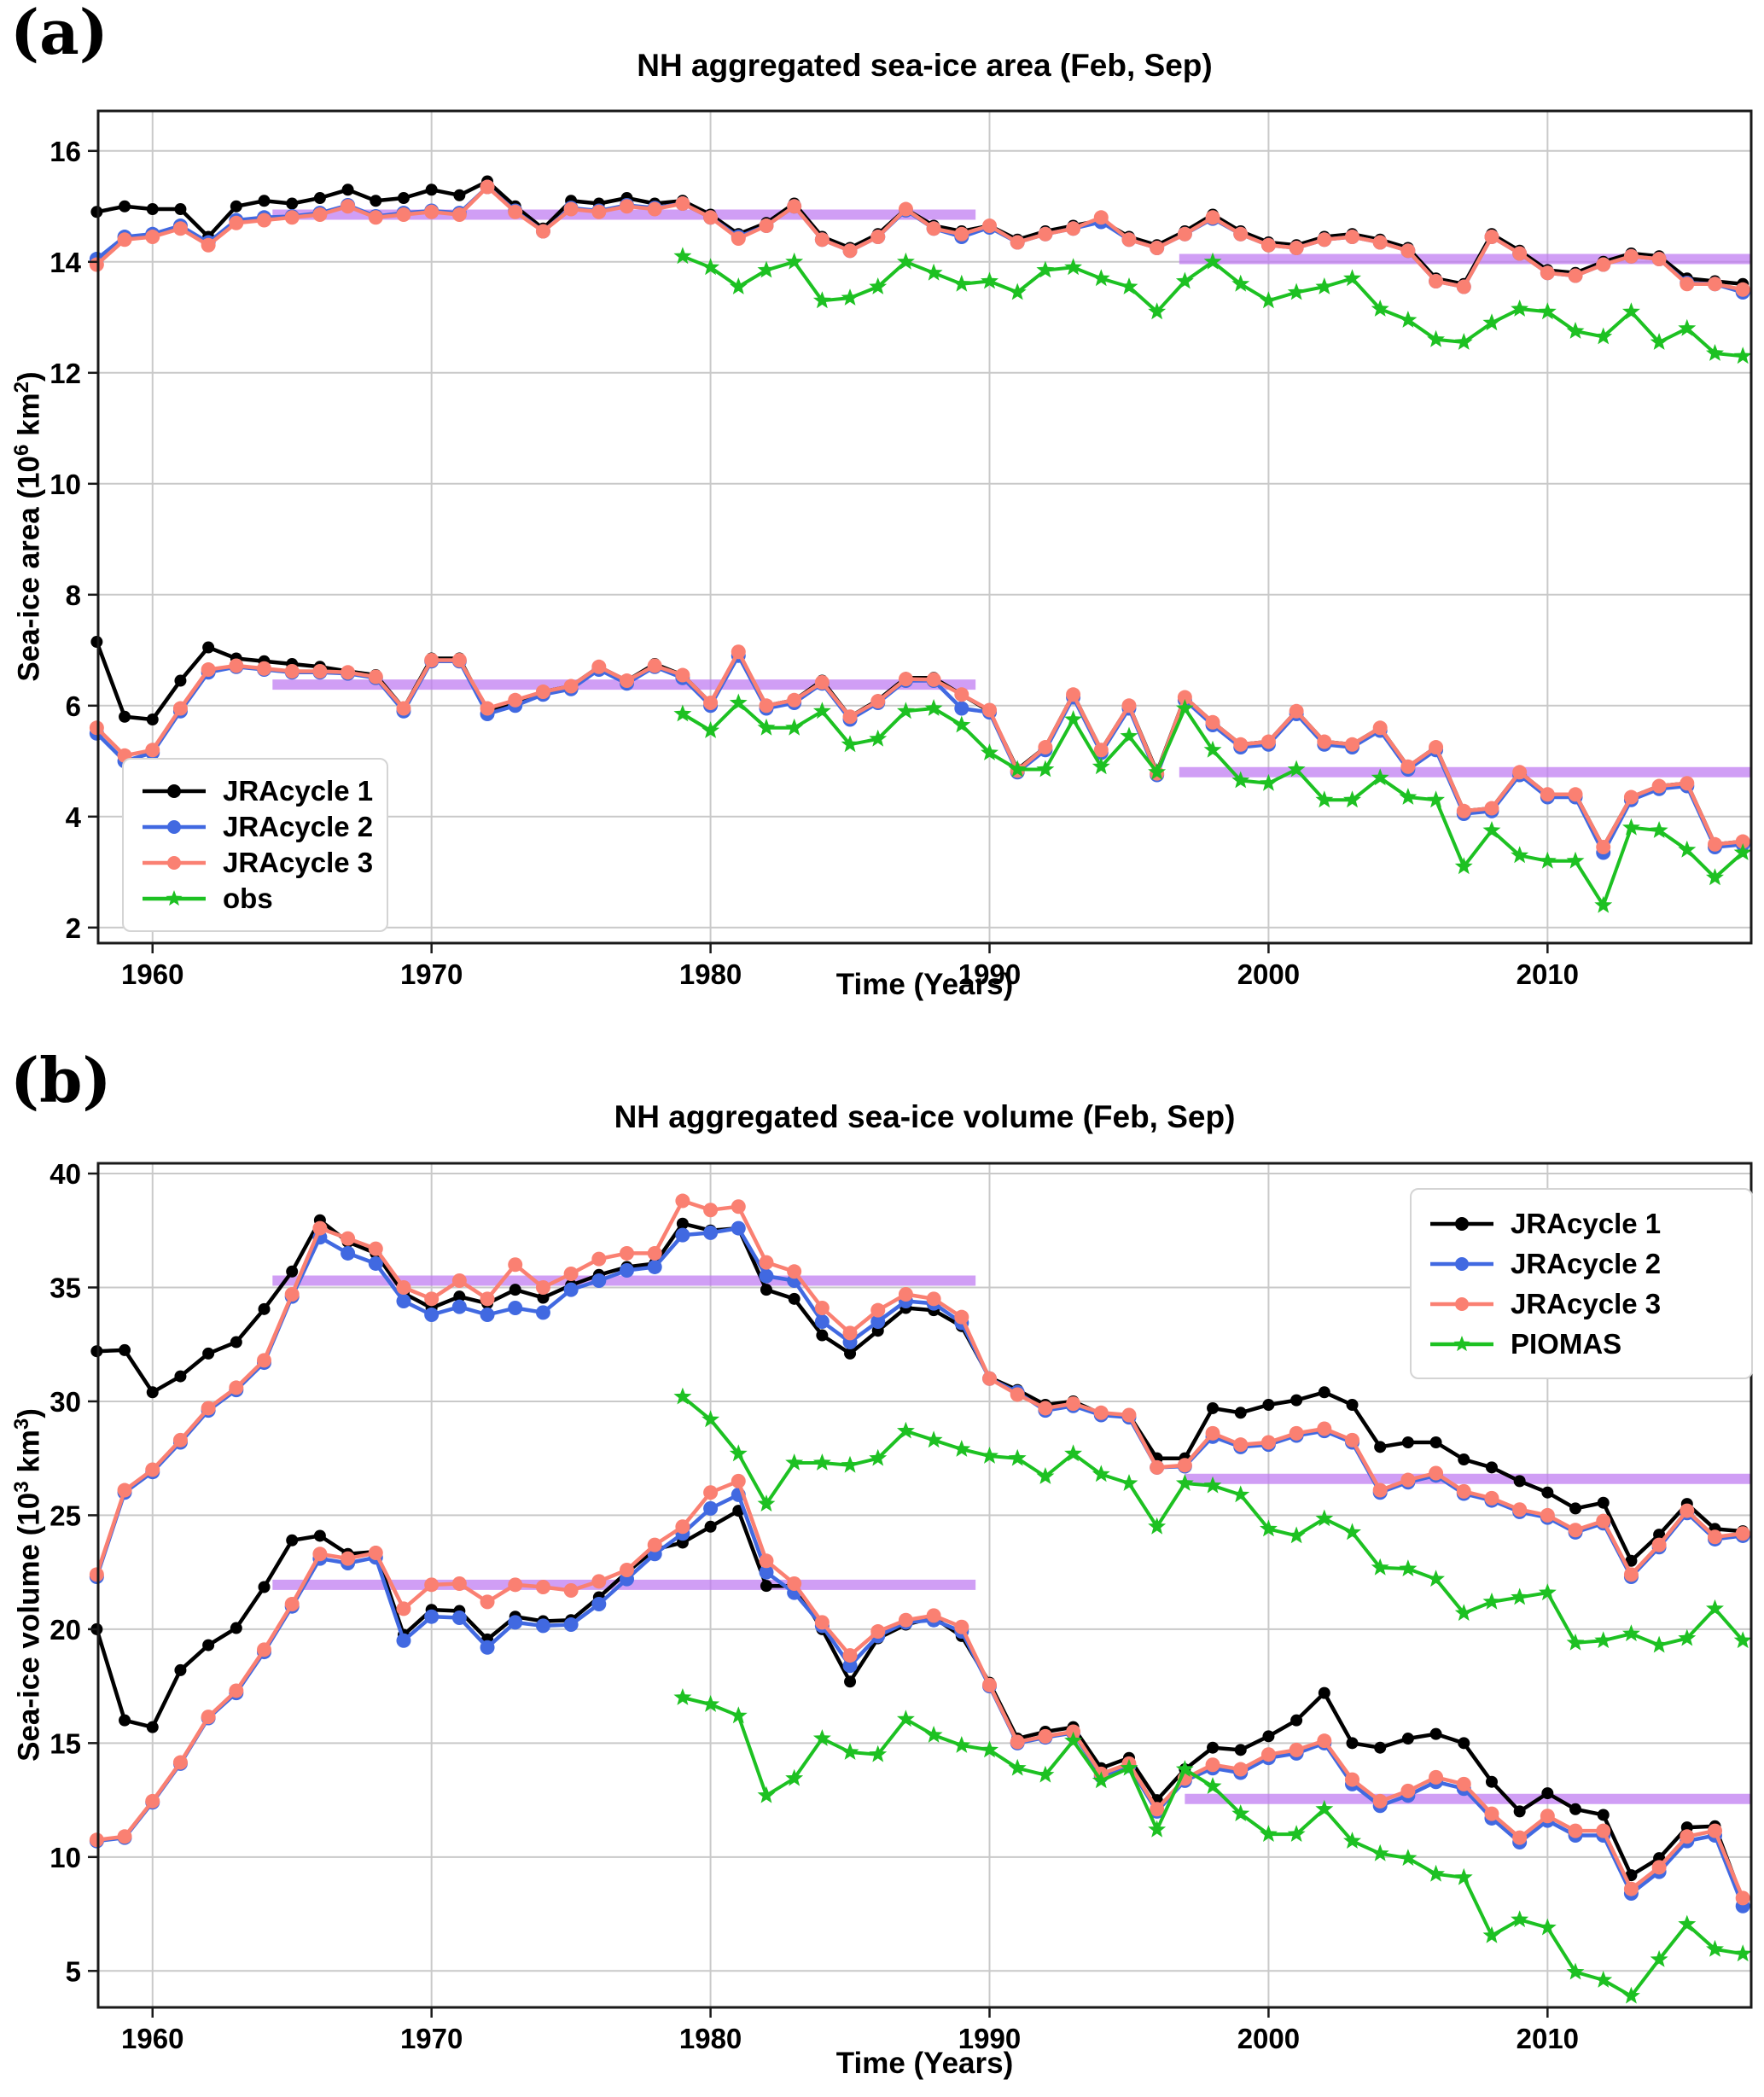  What do you see at coordinates (29, 1456) in the screenshot?
I see `ylabel-b-unit: km` at bounding box center [29, 1456].